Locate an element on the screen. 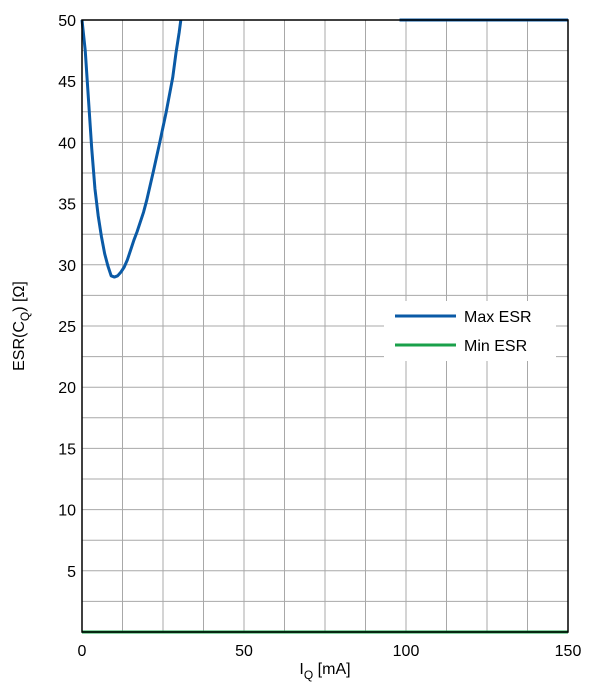 This screenshot has height=693, width=597. y-tick-label: 35 is located at coordinates (67, 205).